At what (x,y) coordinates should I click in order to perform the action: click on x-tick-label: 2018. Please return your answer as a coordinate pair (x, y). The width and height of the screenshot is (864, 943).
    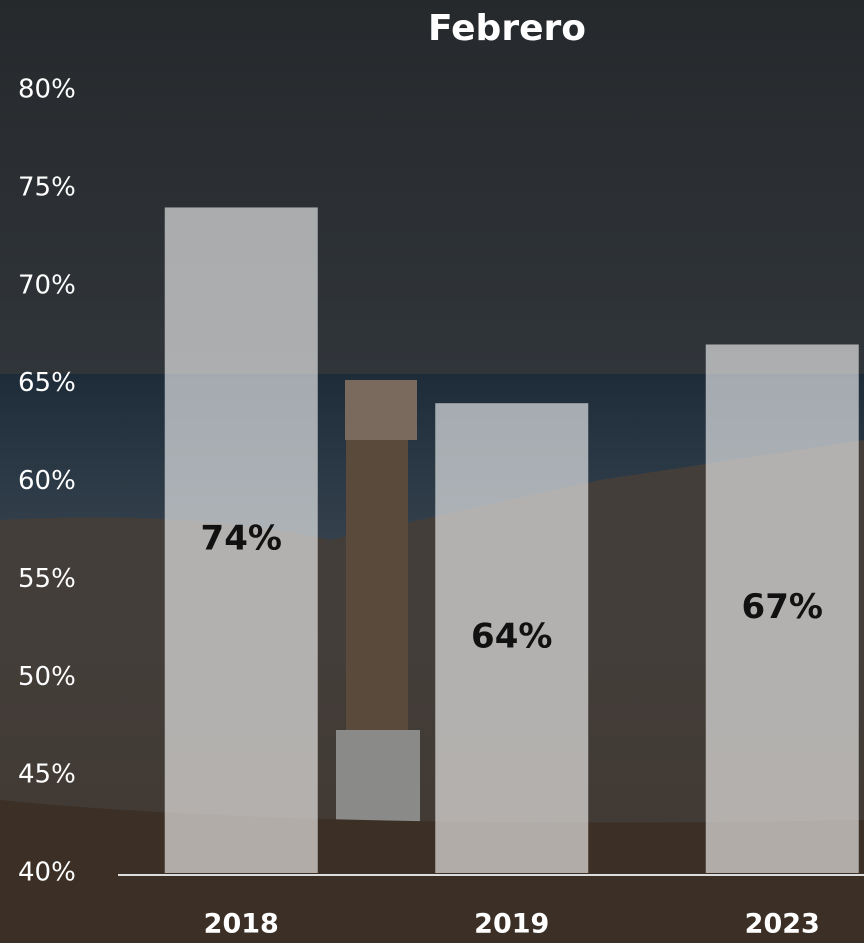
    Looking at the image, I should click on (241, 924).